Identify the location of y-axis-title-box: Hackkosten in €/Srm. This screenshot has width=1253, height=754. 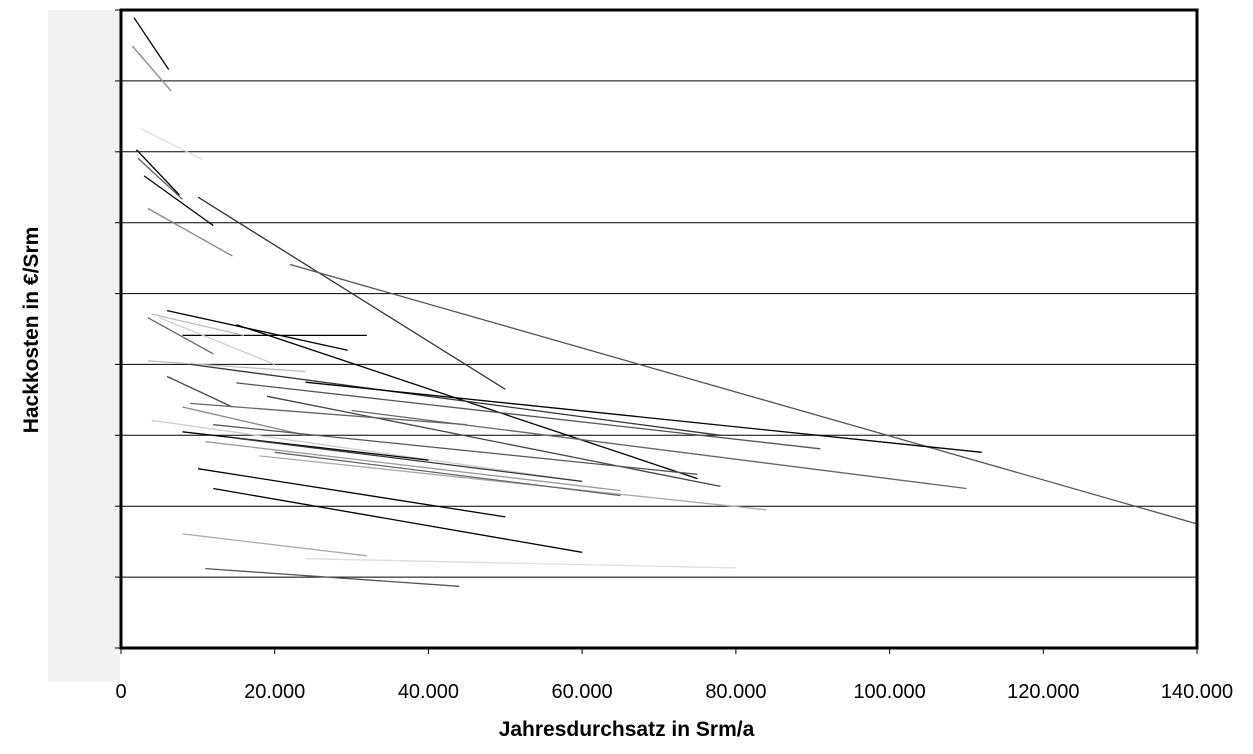
(32, 330).